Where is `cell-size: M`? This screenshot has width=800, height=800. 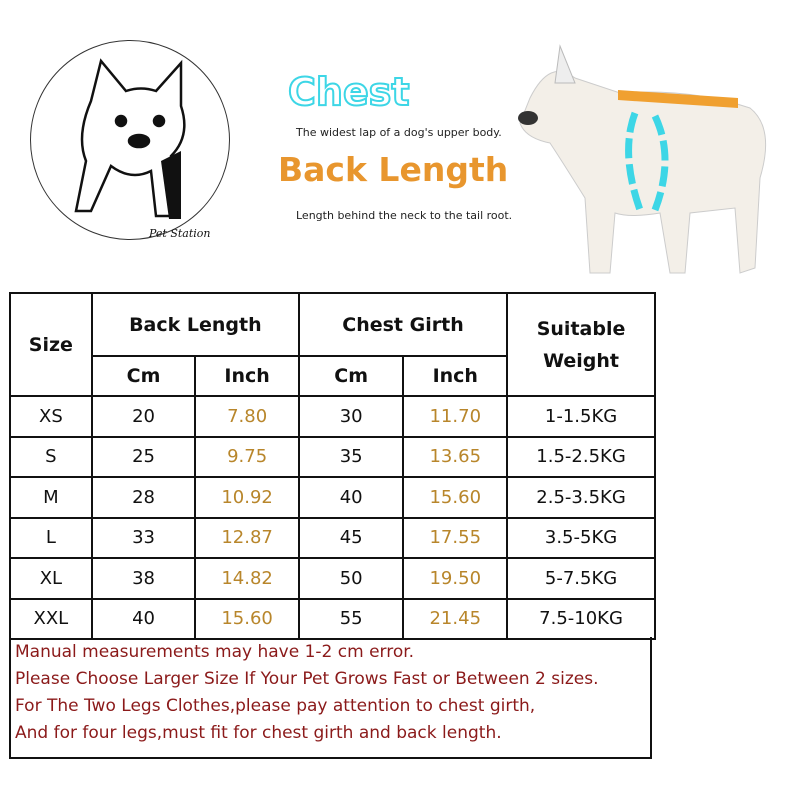 cell-size: M is located at coordinates (51, 497).